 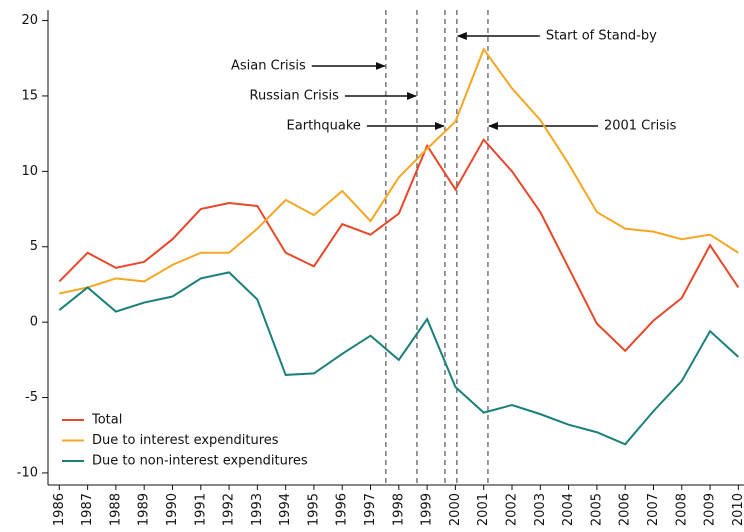 What do you see at coordinates (200, 461) in the screenshot?
I see `legend-label: Due to non-interest expenditures` at bounding box center [200, 461].